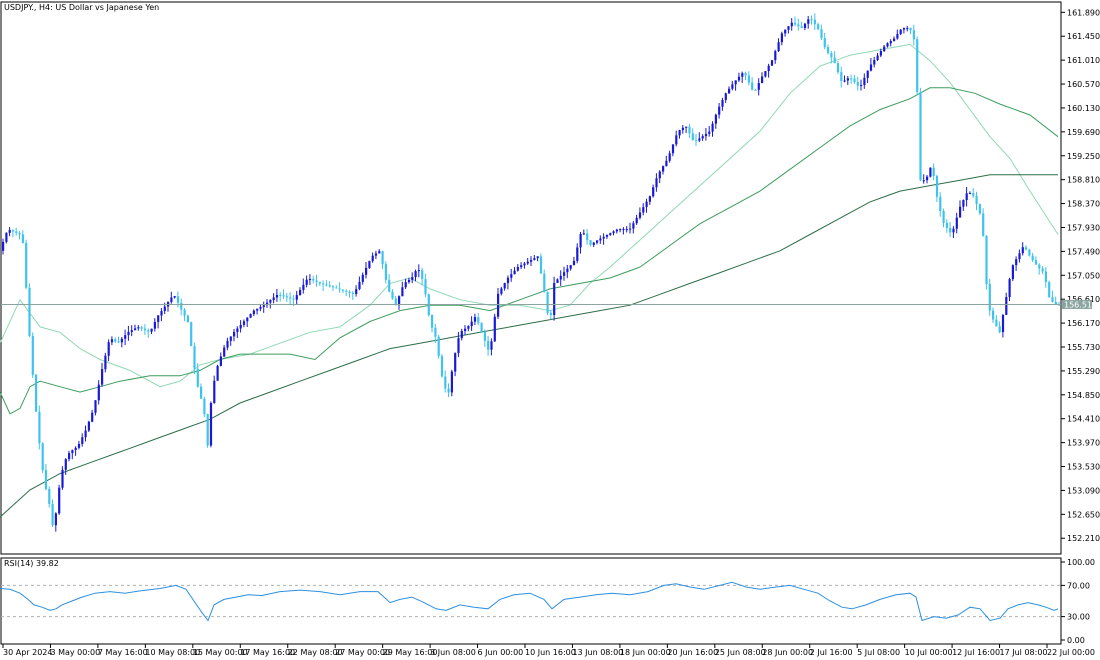 This screenshot has height=660, width=1100. What do you see at coordinates (1083, 251) in the screenshot?
I see `price-tick-label: 157.490` at bounding box center [1083, 251].